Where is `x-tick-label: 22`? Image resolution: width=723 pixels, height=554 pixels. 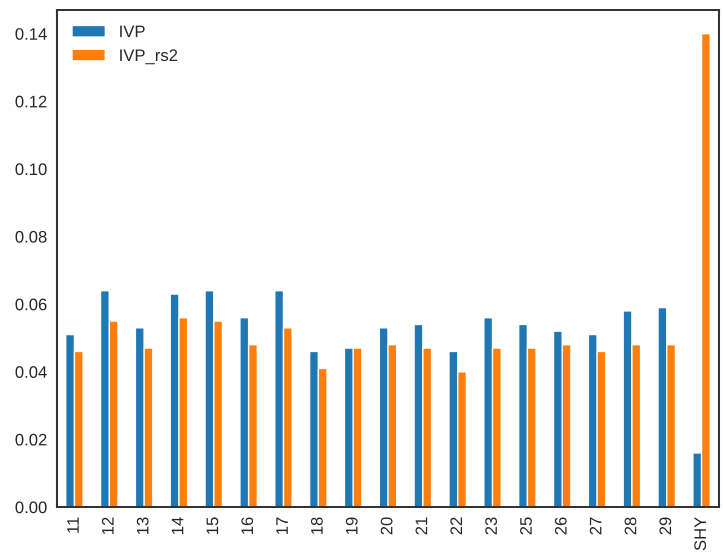 x-tick-label: 22 is located at coordinates (456, 526).